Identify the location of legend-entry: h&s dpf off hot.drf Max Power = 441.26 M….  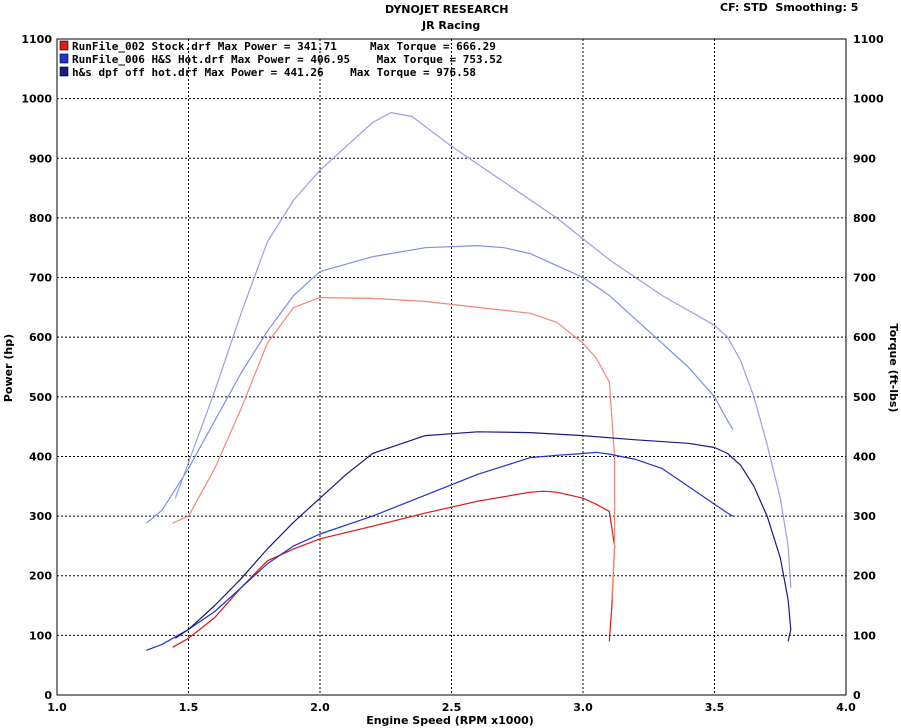
(274, 72).